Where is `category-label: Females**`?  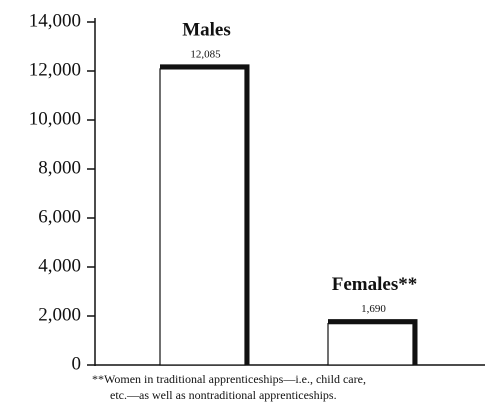
category-label: Females** is located at coordinates (374, 284).